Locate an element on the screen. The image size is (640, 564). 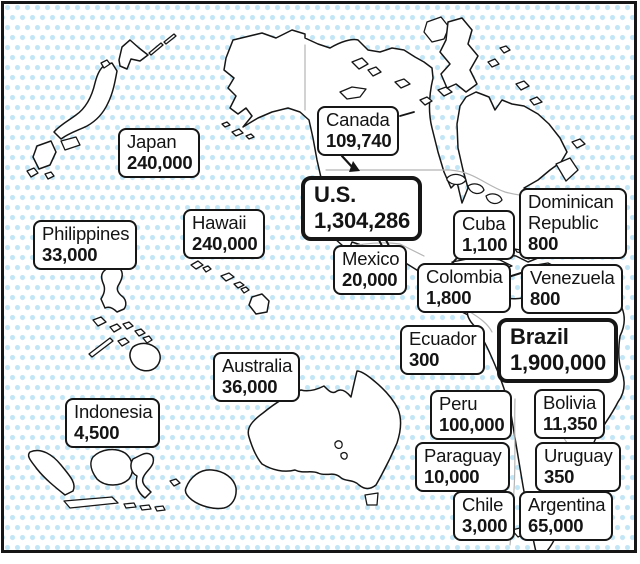
philippines-visayas is located at coordinates (122, 331).